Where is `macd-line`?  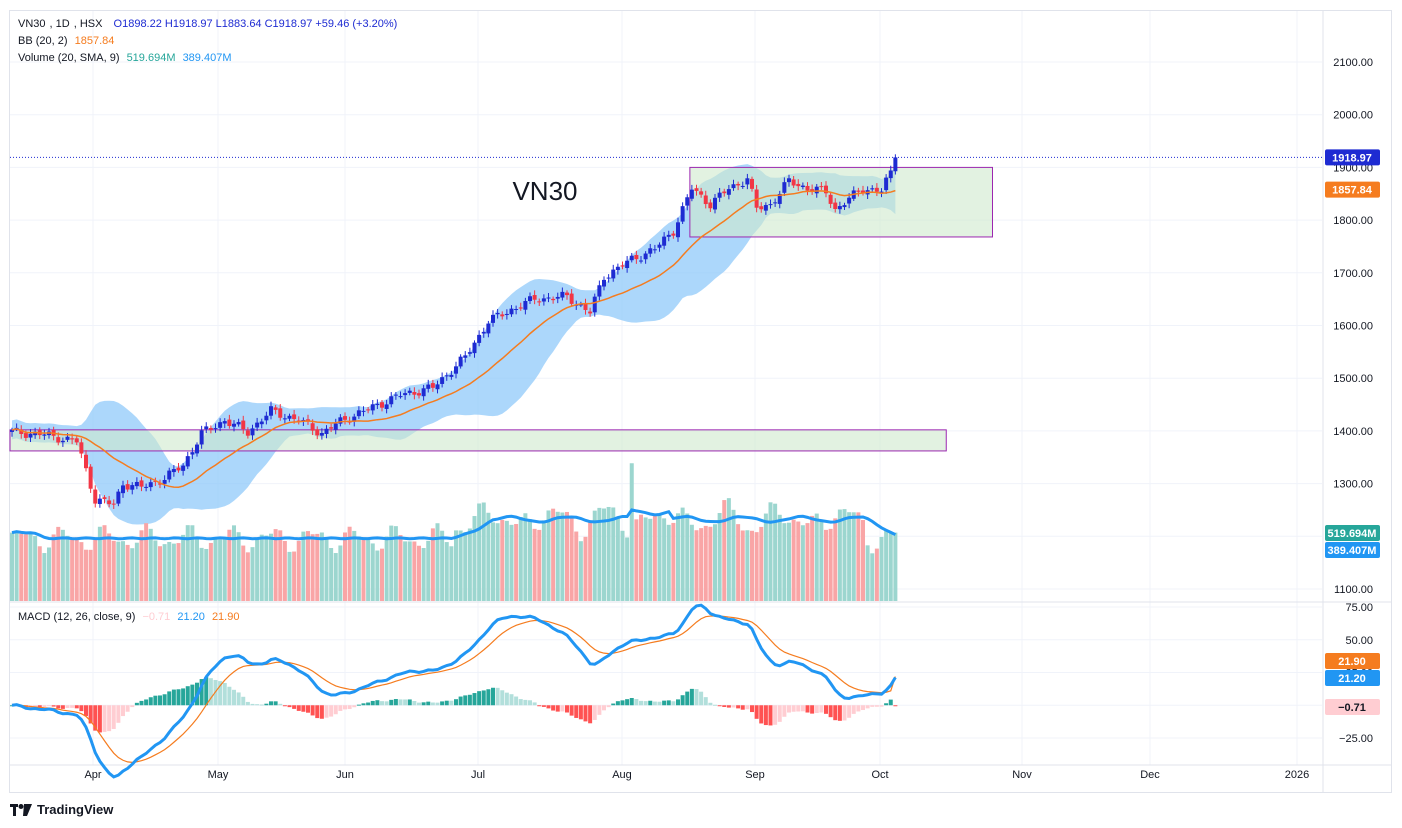
macd-line is located at coordinates (454, 691).